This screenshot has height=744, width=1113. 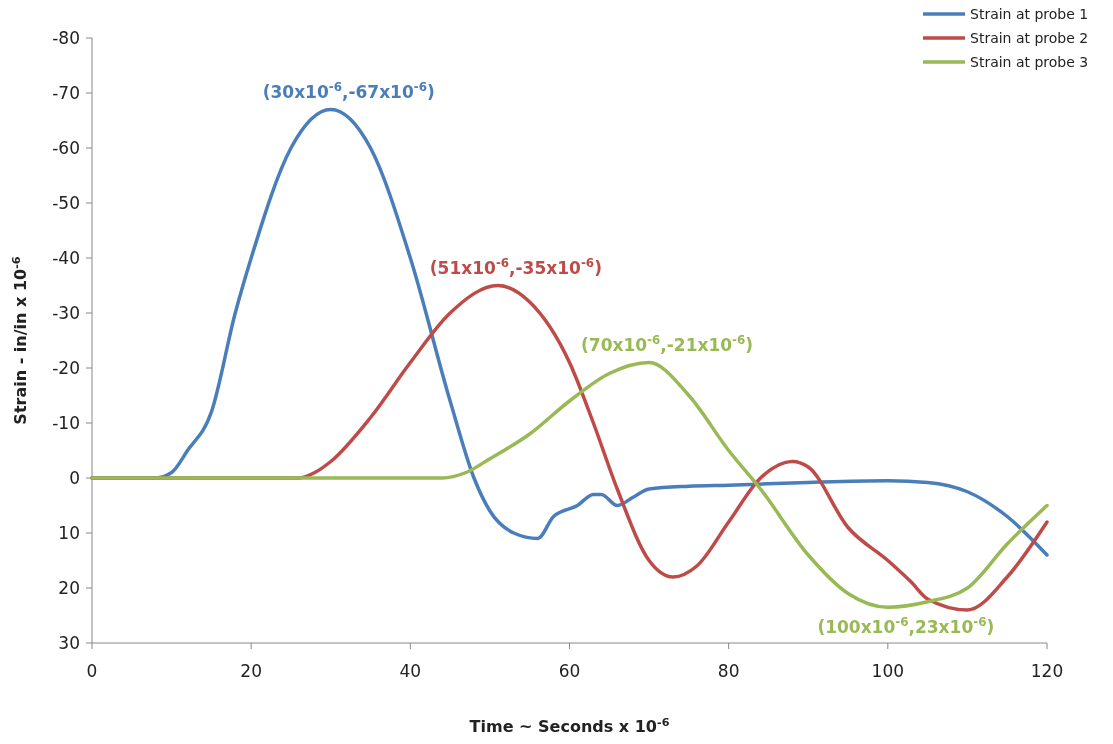 What do you see at coordinates (66, 37) in the screenshot?
I see `y-tick-label: -80` at bounding box center [66, 37].